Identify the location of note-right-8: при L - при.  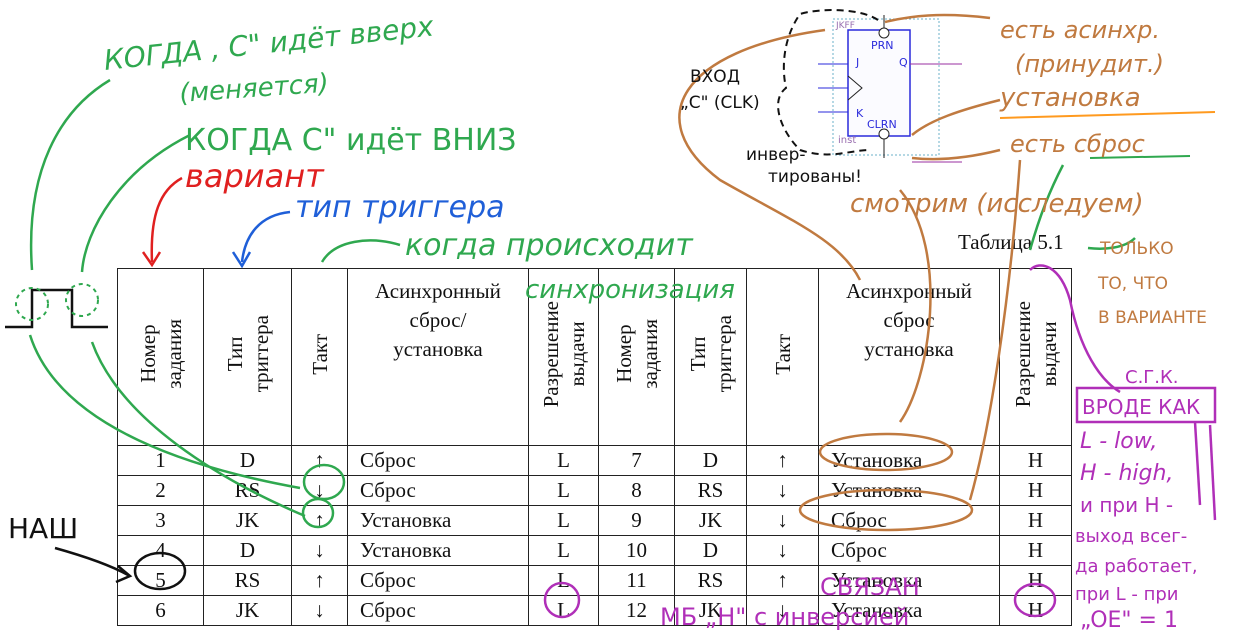
(1126, 594).